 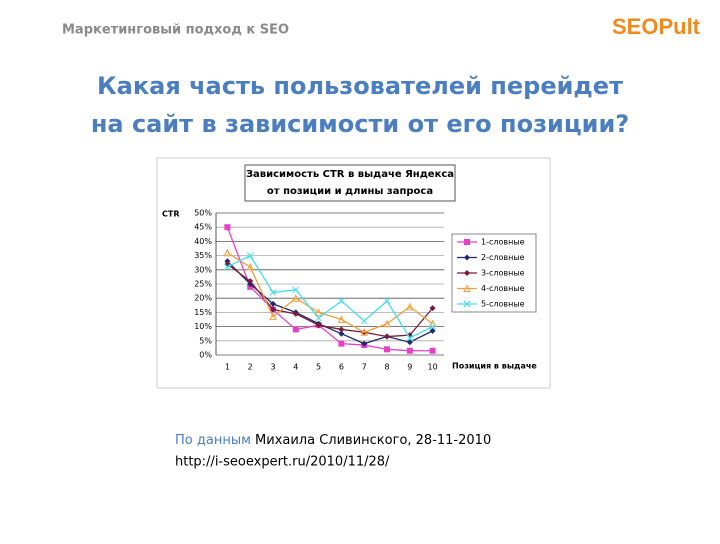 I want to click on x-tick-label: 6, so click(x=341, y=367).